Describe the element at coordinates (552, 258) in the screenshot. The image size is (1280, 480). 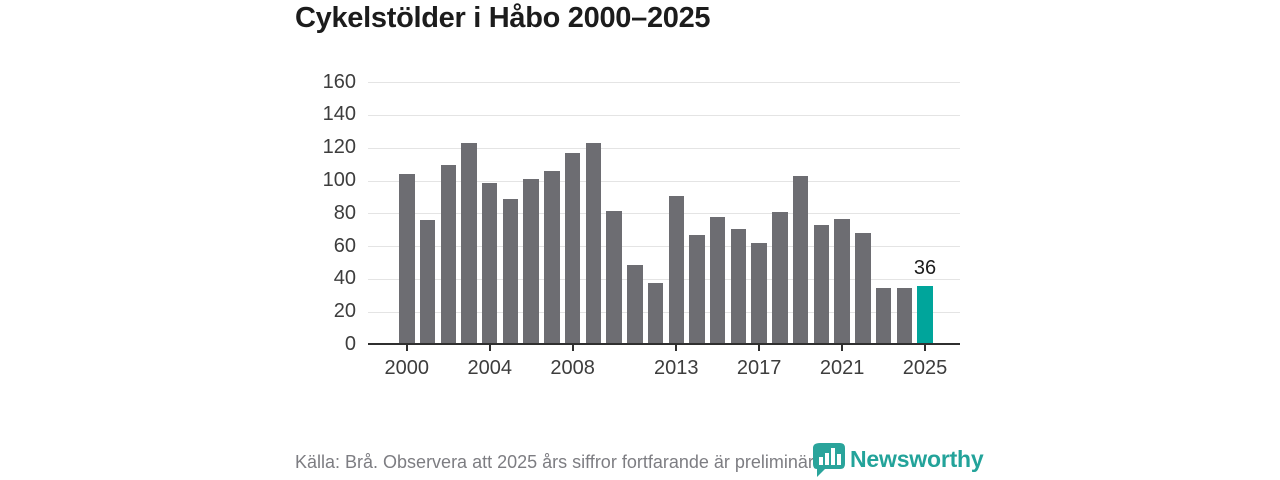
I see `bar-2007` at that location.